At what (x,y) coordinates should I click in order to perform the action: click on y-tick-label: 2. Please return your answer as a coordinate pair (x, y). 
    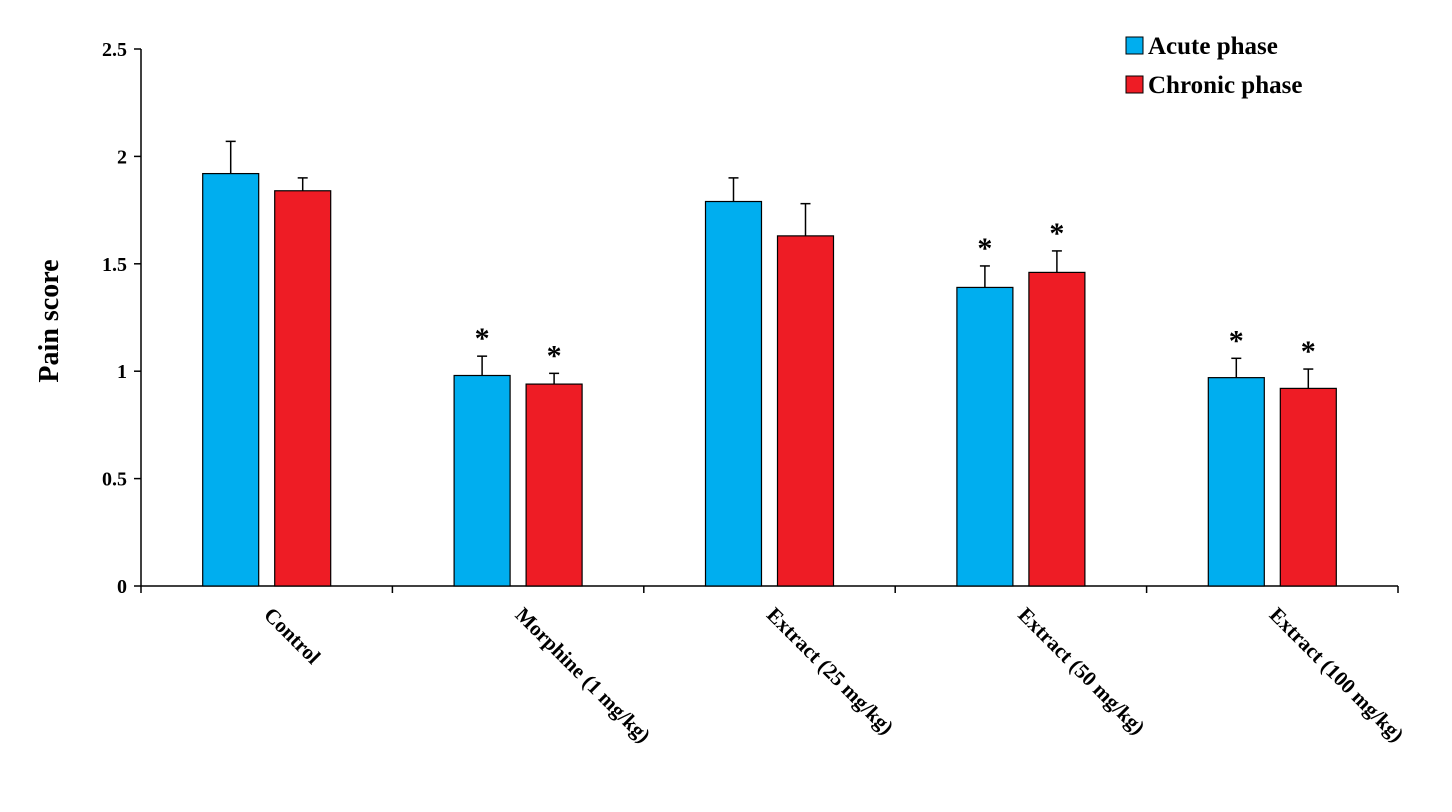
    Looking at the image, I should click on (122, 157).